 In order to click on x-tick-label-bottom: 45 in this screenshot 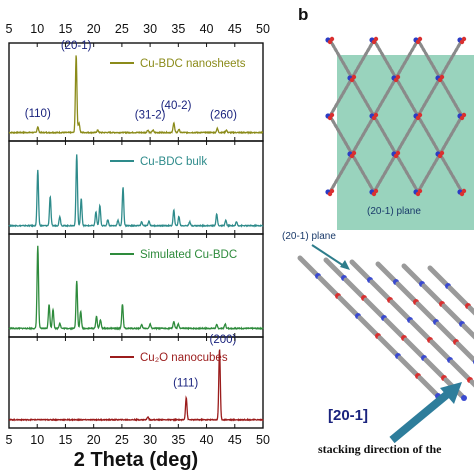, I will do `click(235, 440)`.